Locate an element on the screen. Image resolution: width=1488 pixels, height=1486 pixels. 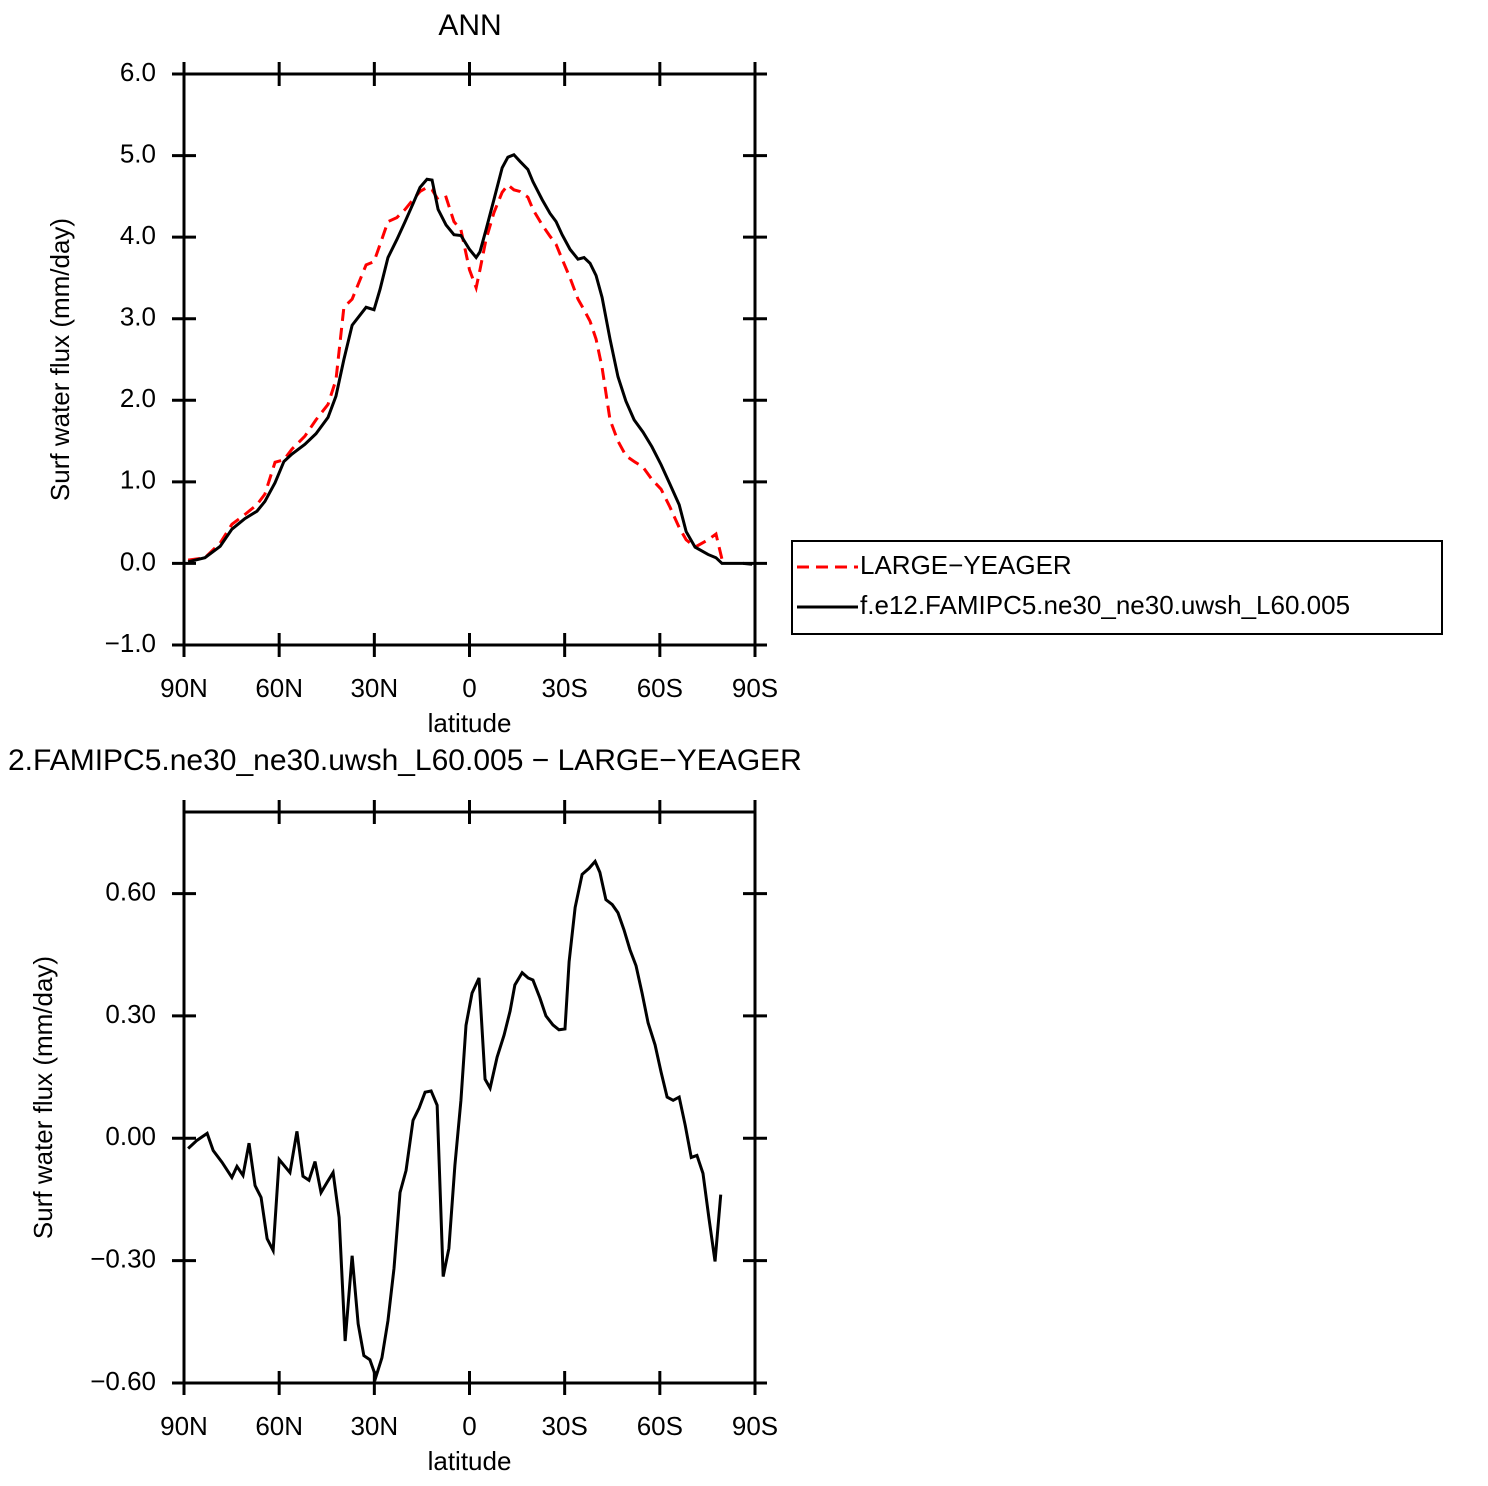
y-tick-label: −0.60 is located at coordinates (123, 1381).